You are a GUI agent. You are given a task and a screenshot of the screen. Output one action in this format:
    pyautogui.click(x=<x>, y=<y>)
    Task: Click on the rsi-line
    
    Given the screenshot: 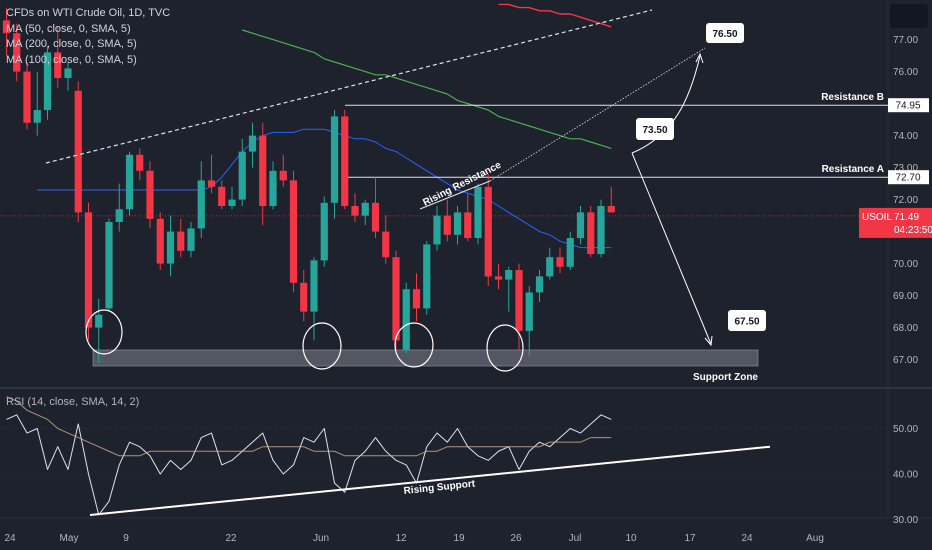 What is the action you would take?
    pyautogui.click(x=309, y=465)
    